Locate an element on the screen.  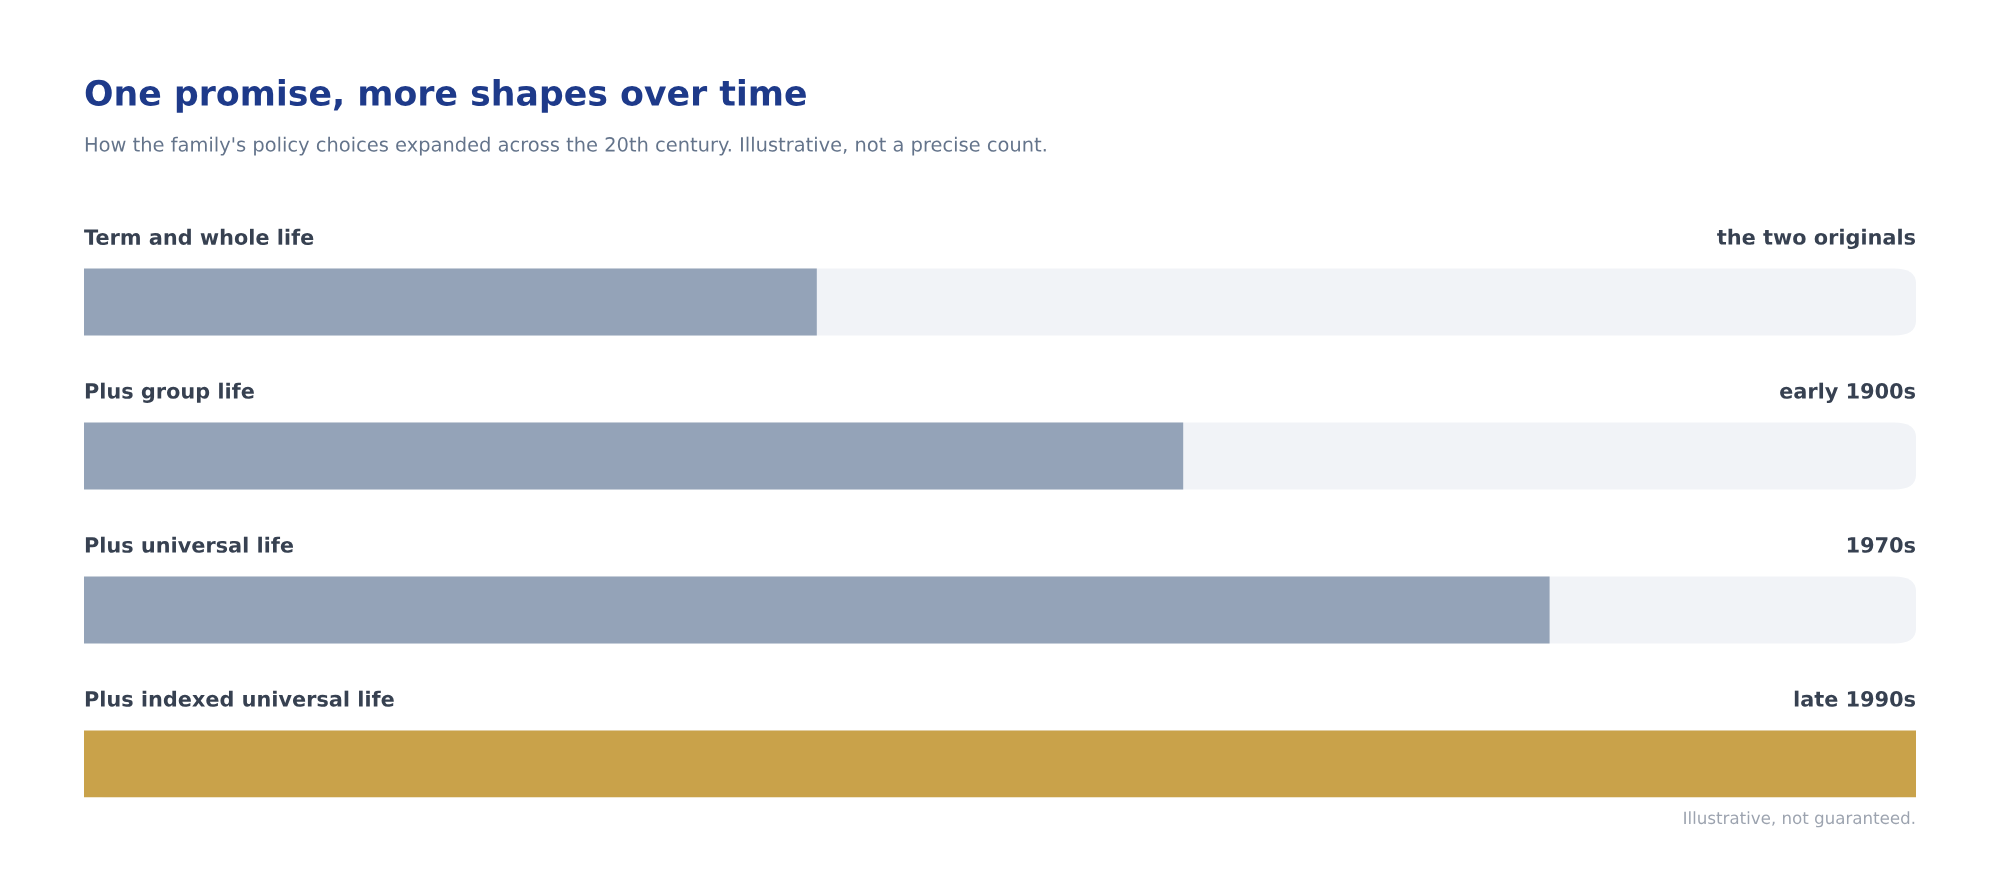
chart-title: One promise, more shapes over time is located at coordinates (445, 96).